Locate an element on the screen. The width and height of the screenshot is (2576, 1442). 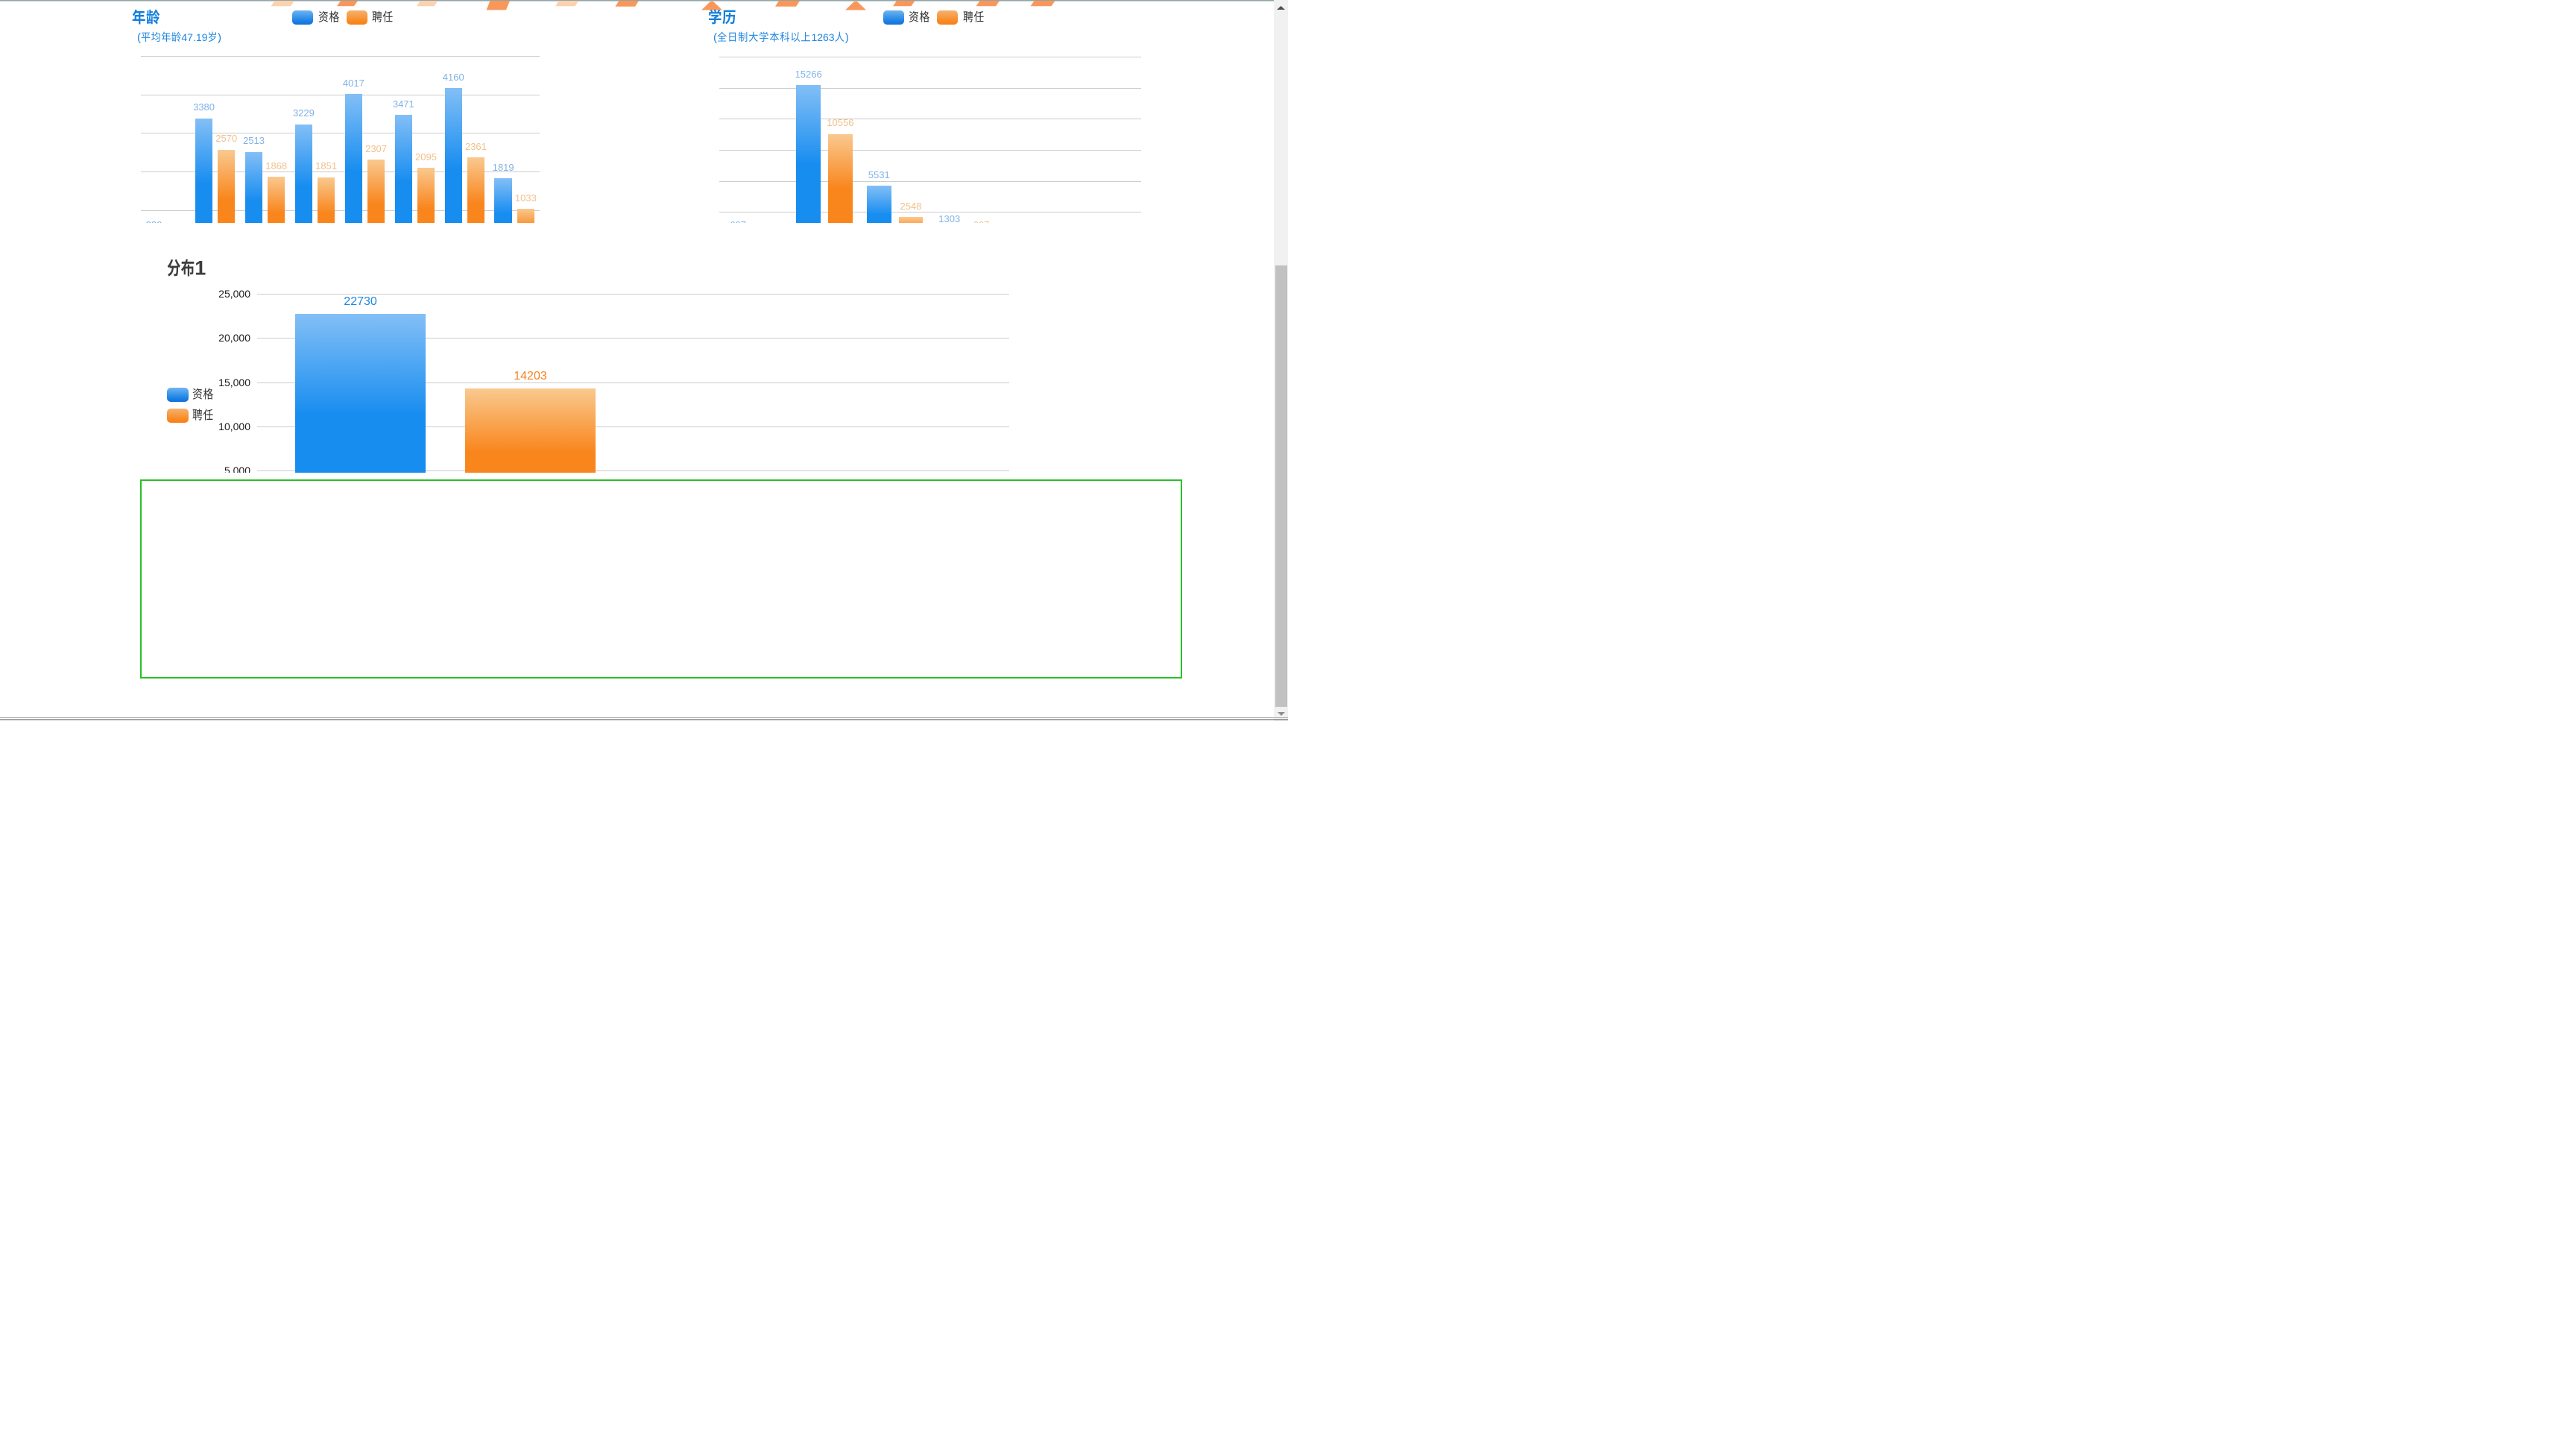
svg-text: 1263 is located at coordinates (822, 37).